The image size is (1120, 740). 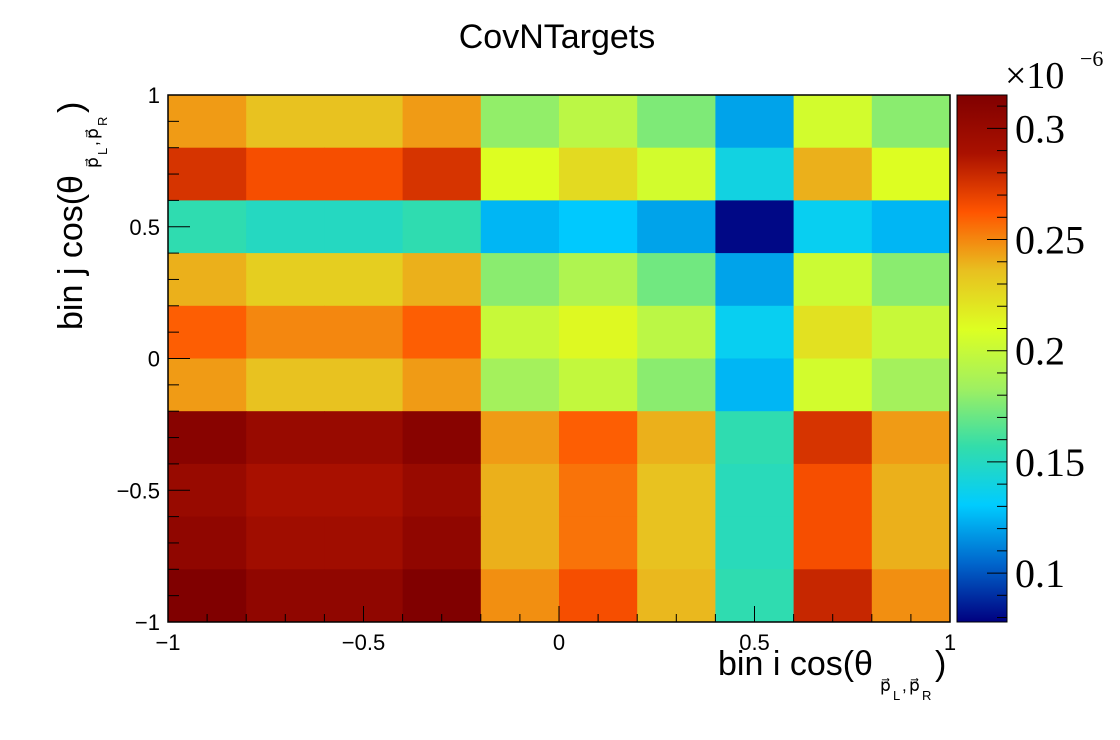 What do you see at coordinates (676, 490) in the screenshot?
I see `heatmap-cell-r7-c6` at bounding box center [676, 490].